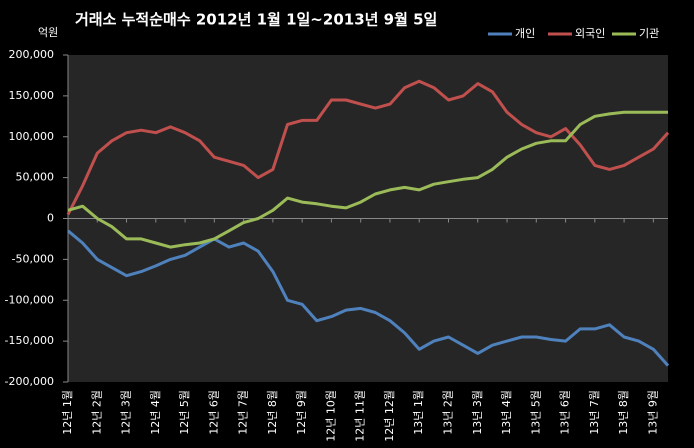 Image resolution: width=694 pixels, height=448 pixels. I want to click on legend-label: 외국인, so click(590, 33).